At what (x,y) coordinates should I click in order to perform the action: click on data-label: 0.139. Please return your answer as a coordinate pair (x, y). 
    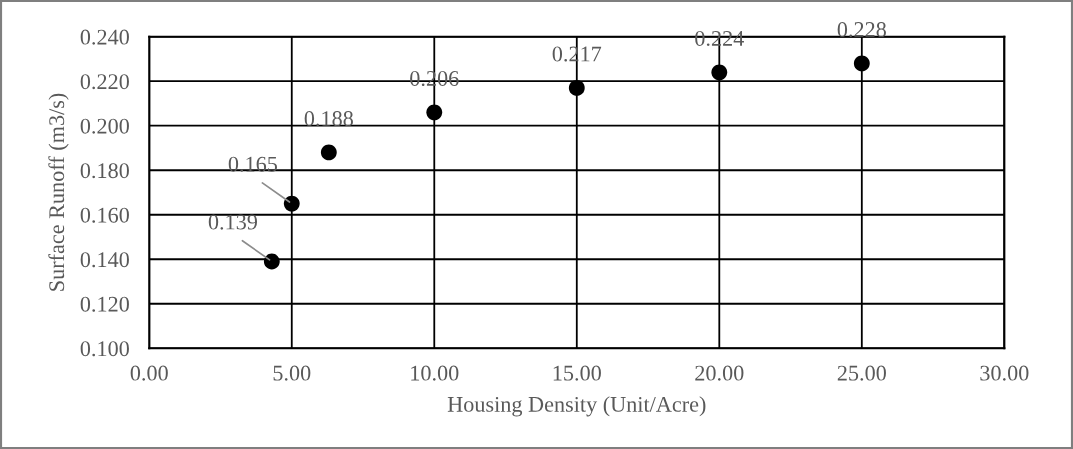
    Looking at the image, I should click on (233, 222).